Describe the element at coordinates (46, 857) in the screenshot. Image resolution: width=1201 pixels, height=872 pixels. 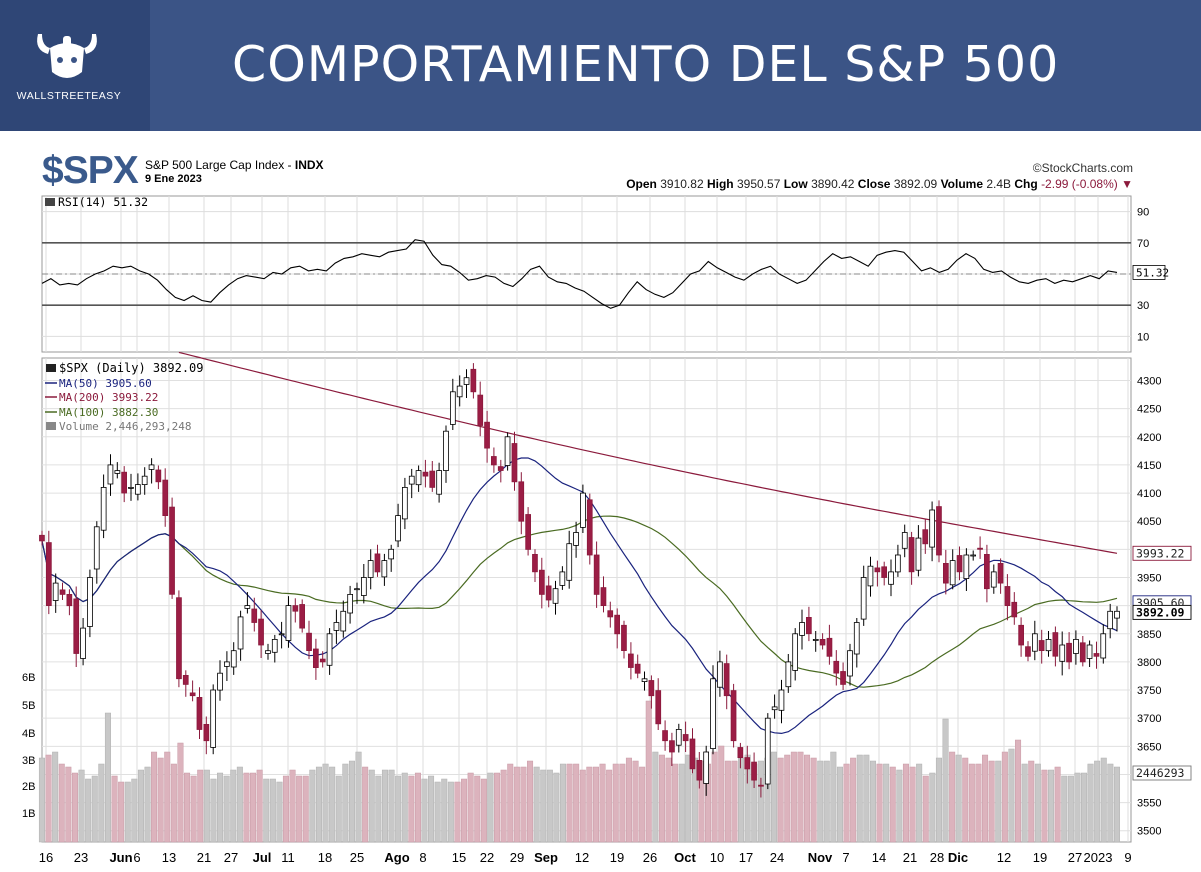
I see `x-tick-label: 16` at that location.